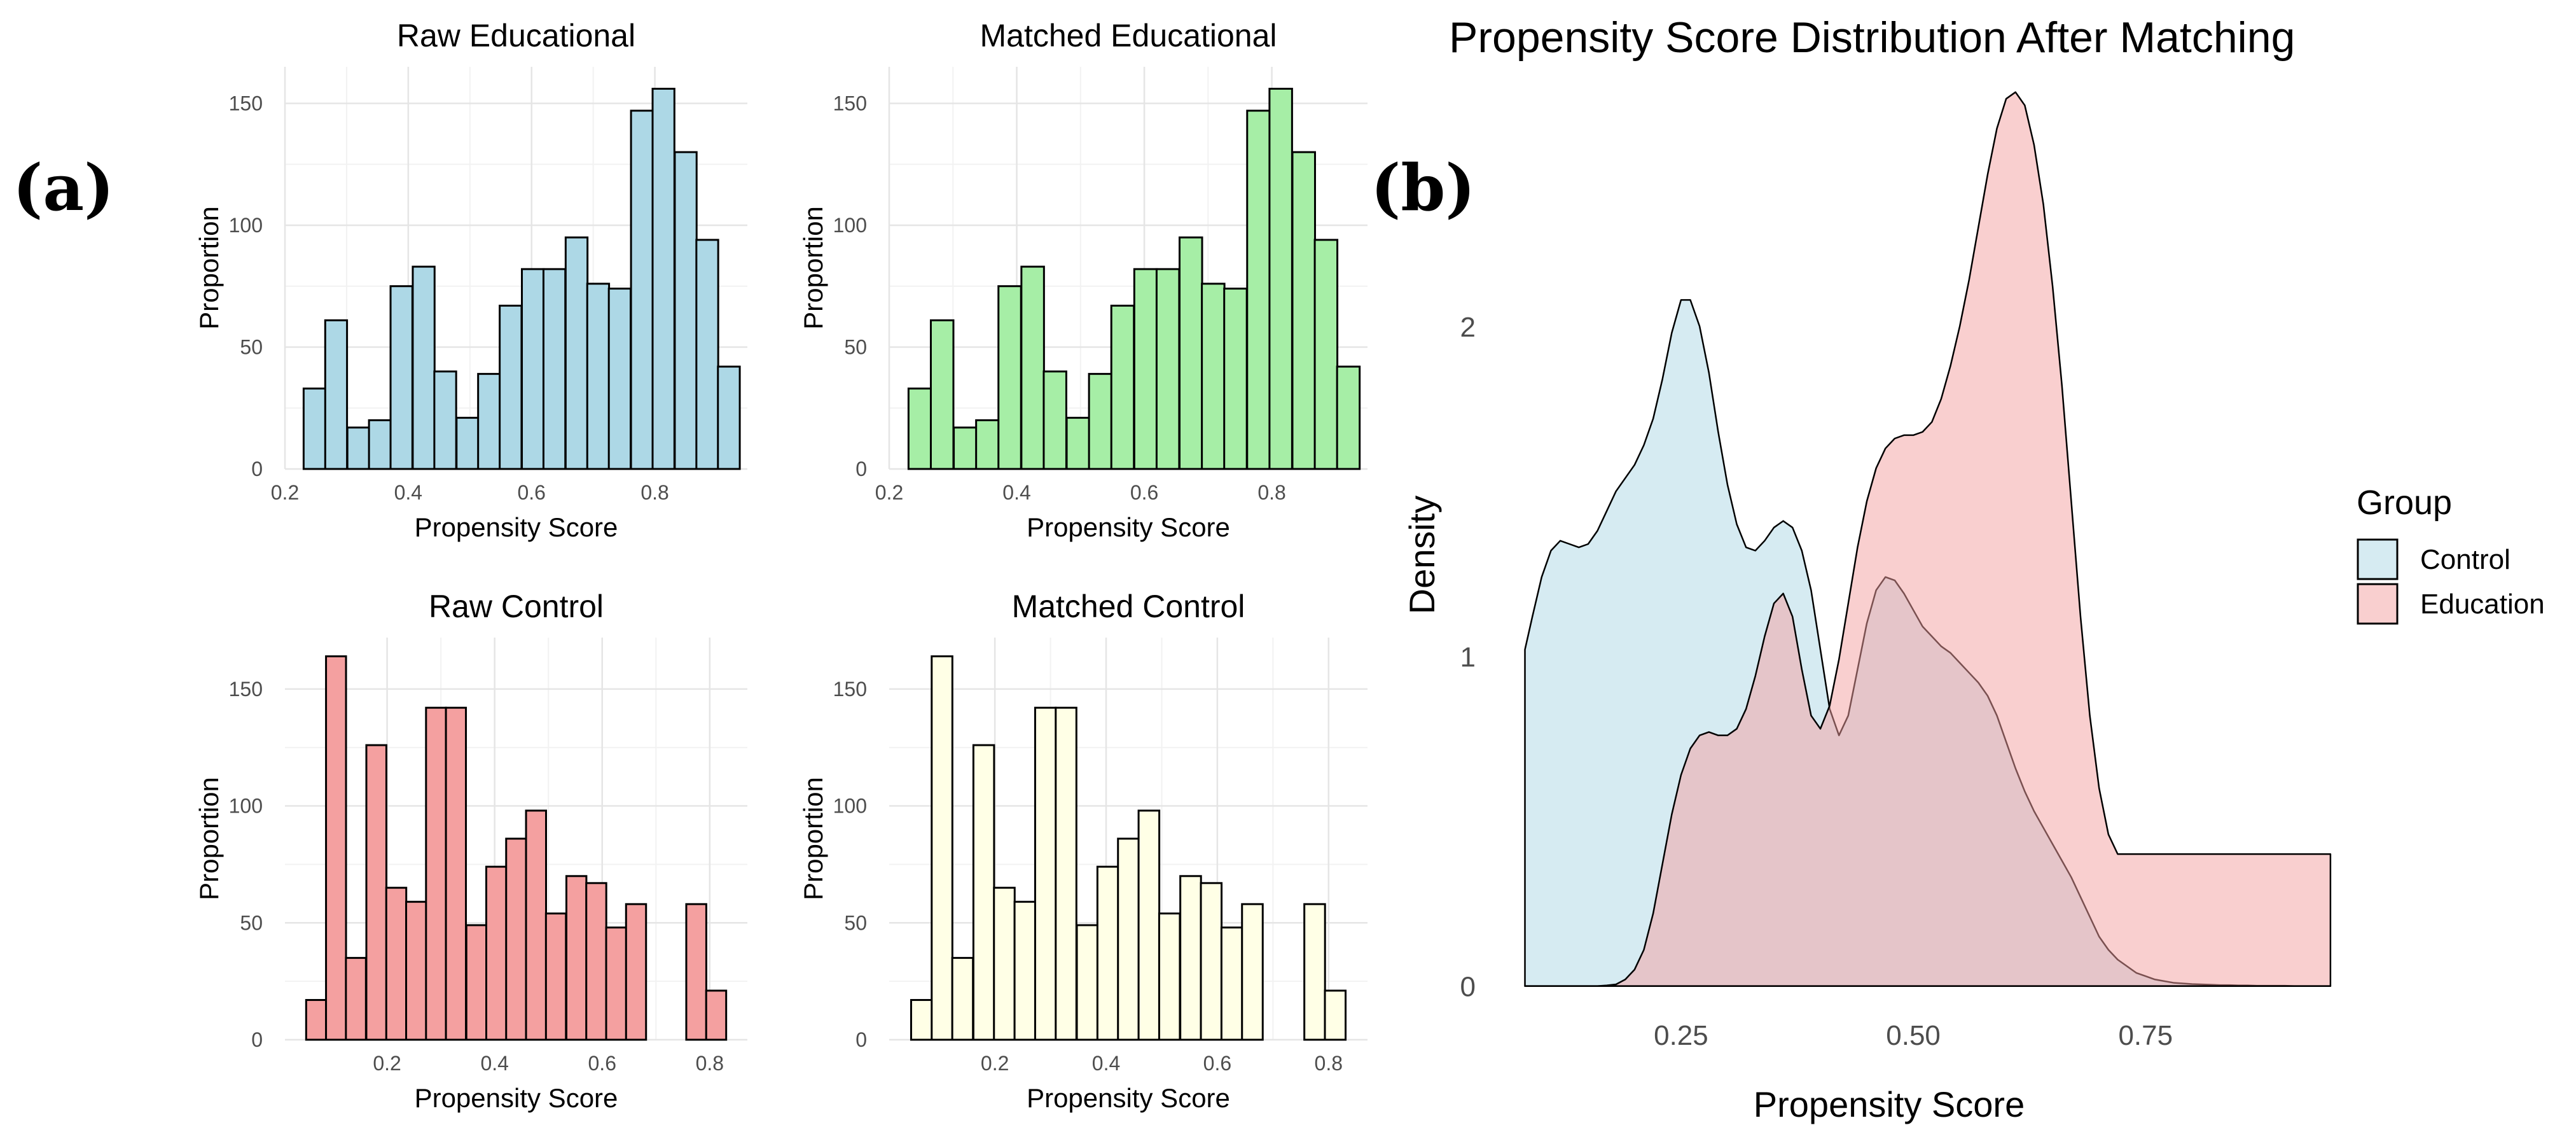  Describe the element at coordinates (2404, 503) in the screenshot. I see `legend-title: Group` at that location.